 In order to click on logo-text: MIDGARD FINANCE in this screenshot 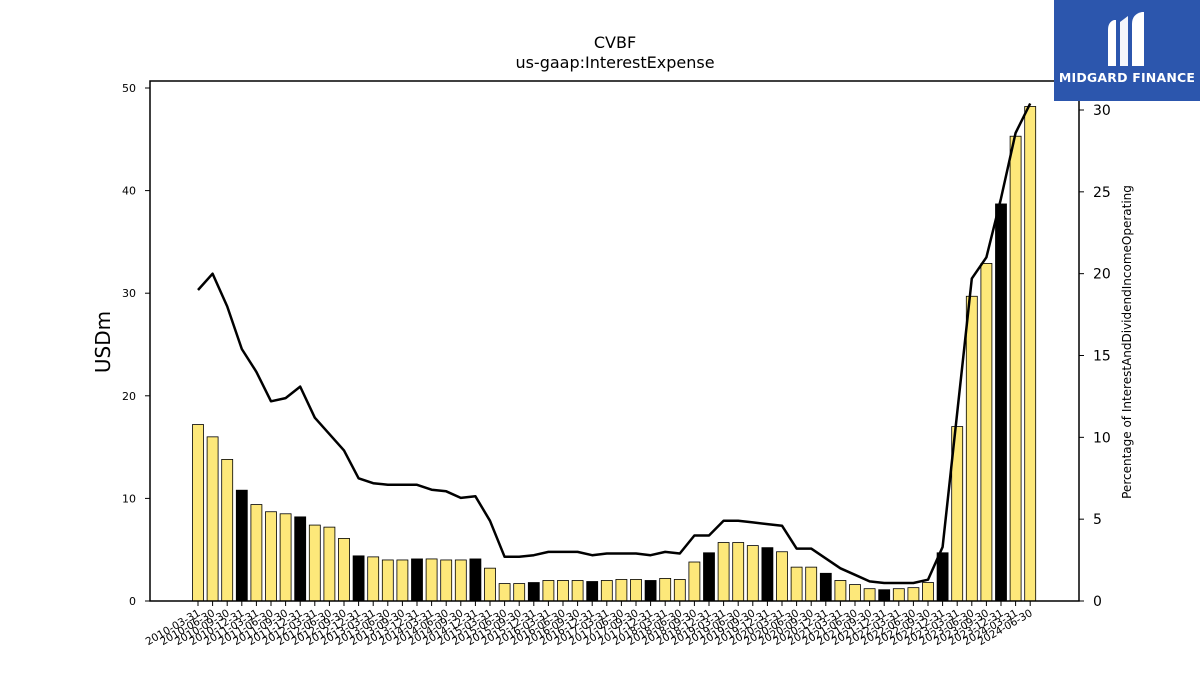, I will do `click(1127, 77)`.